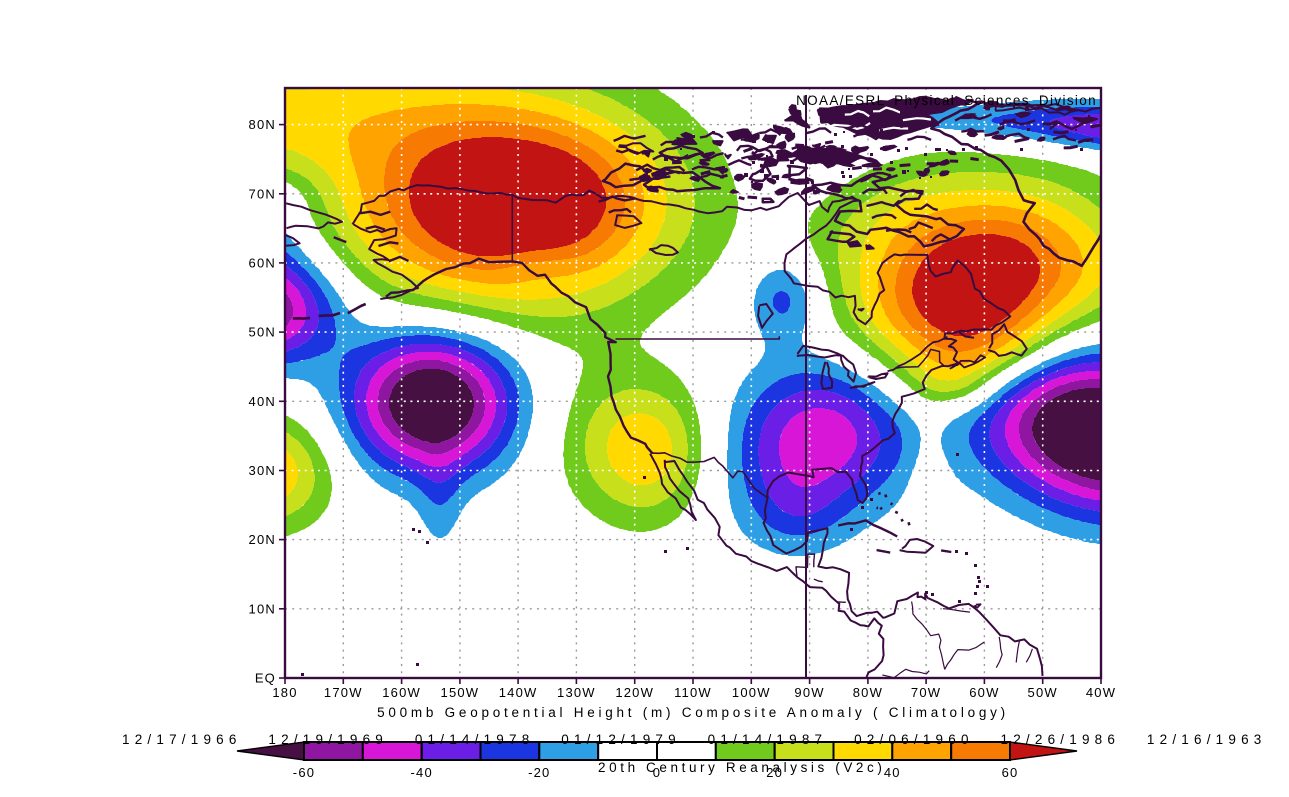 The image size is (1289, 797). What do you see at coordinates (892, 772) in the screenshot?
I see `svg-text: 40` at bounding box center [892, 772].